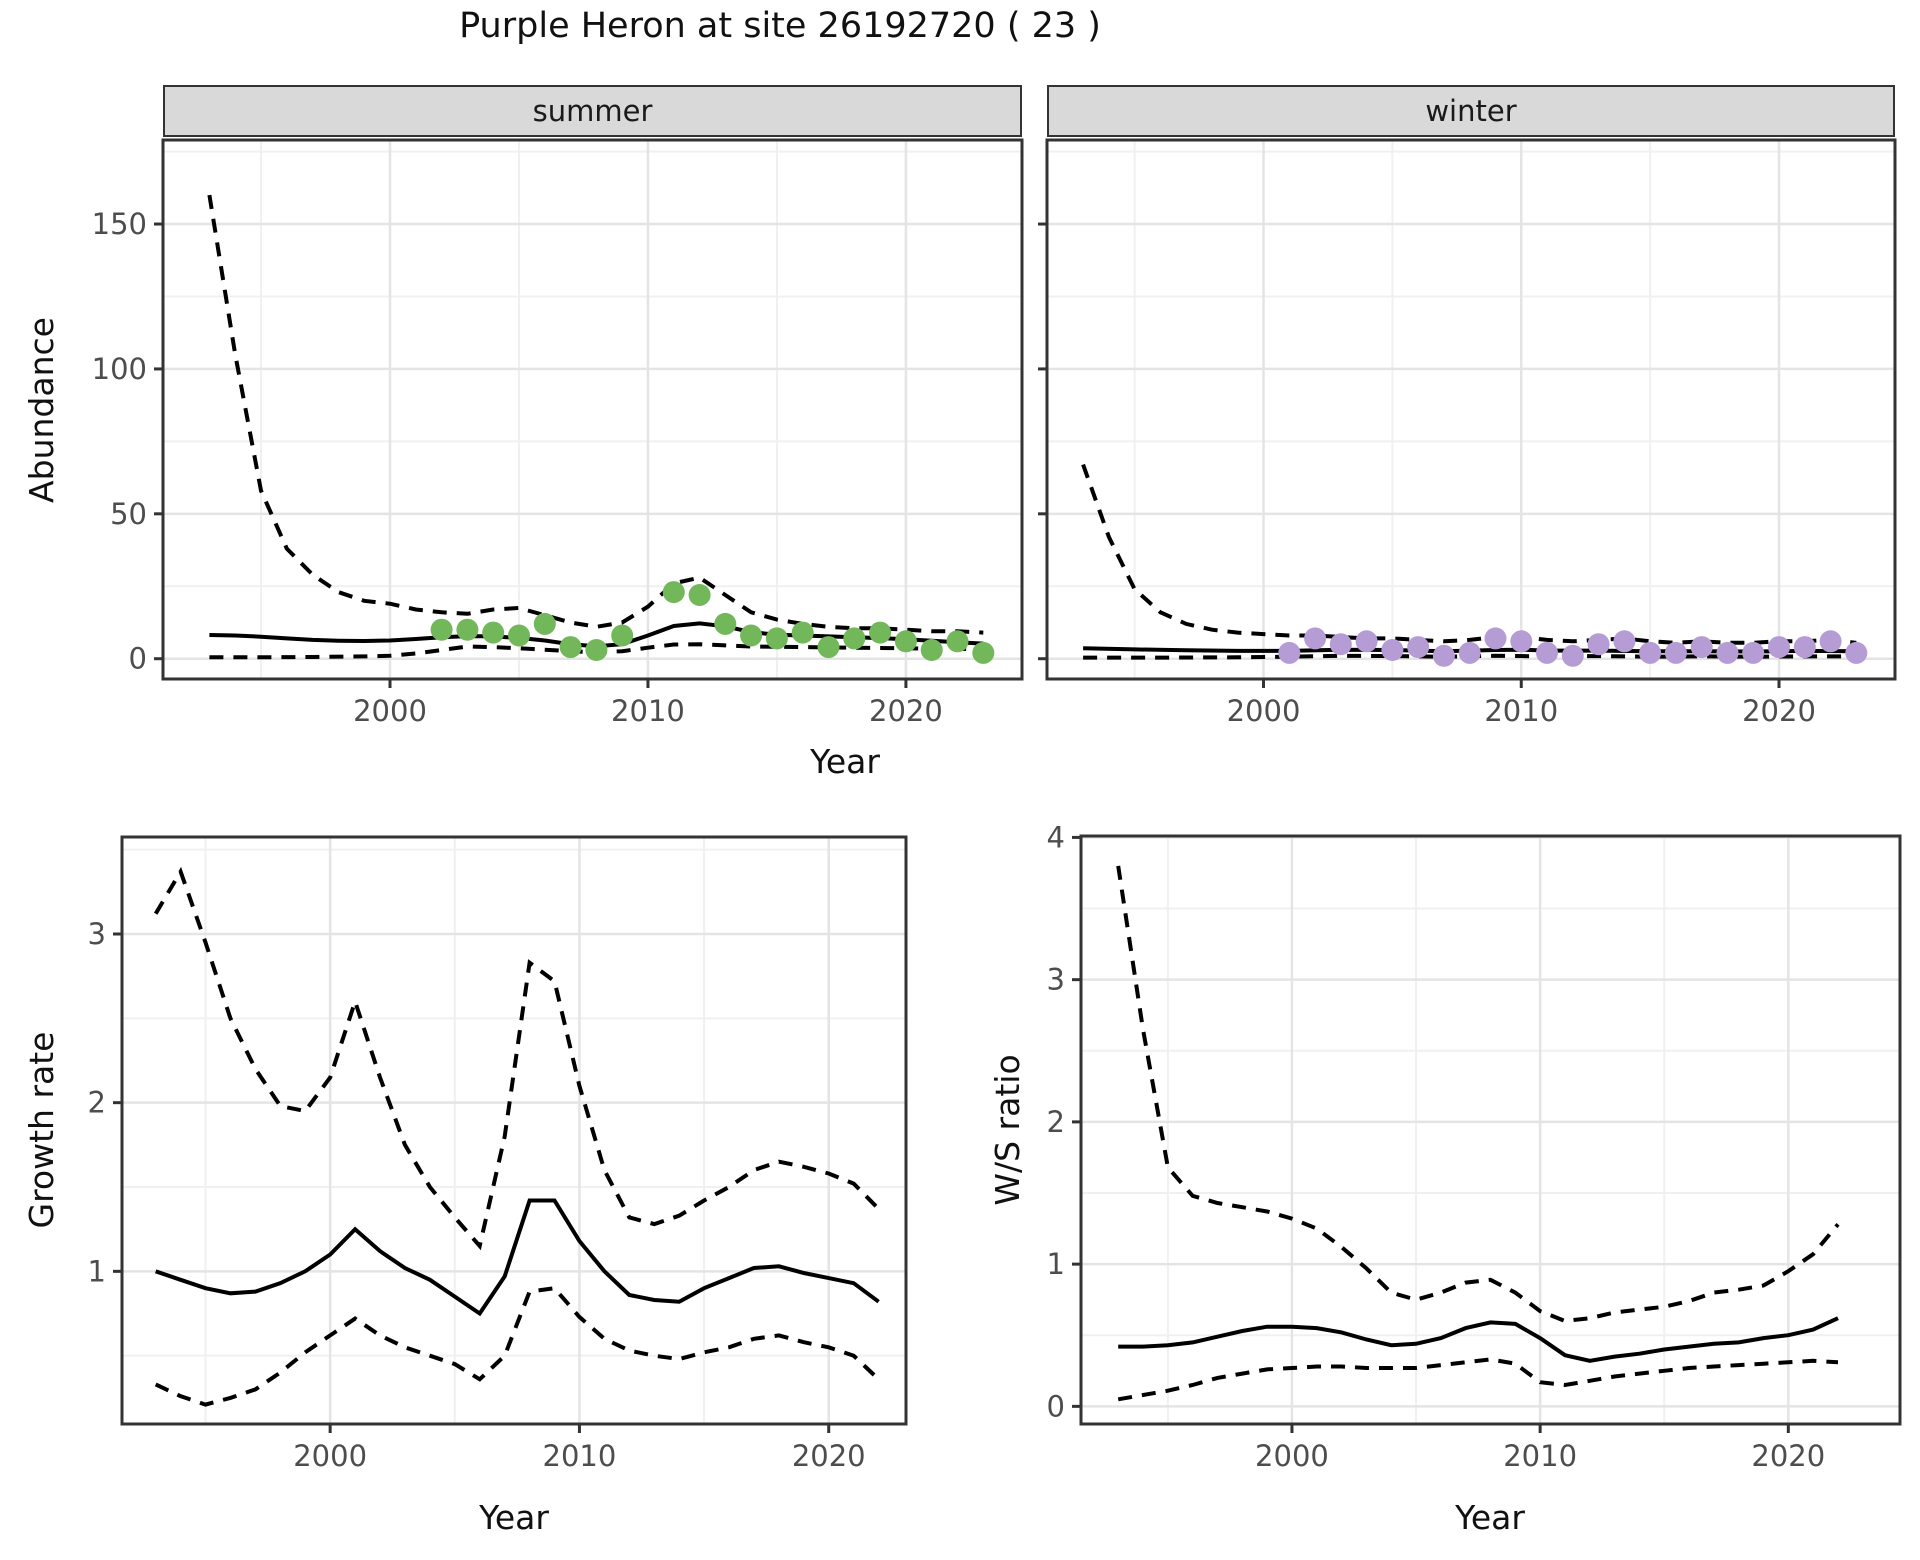 This screenshot has width=1920, height=1560. I want to click on ws-ratio-estimate-line, so click(1478, 1339).